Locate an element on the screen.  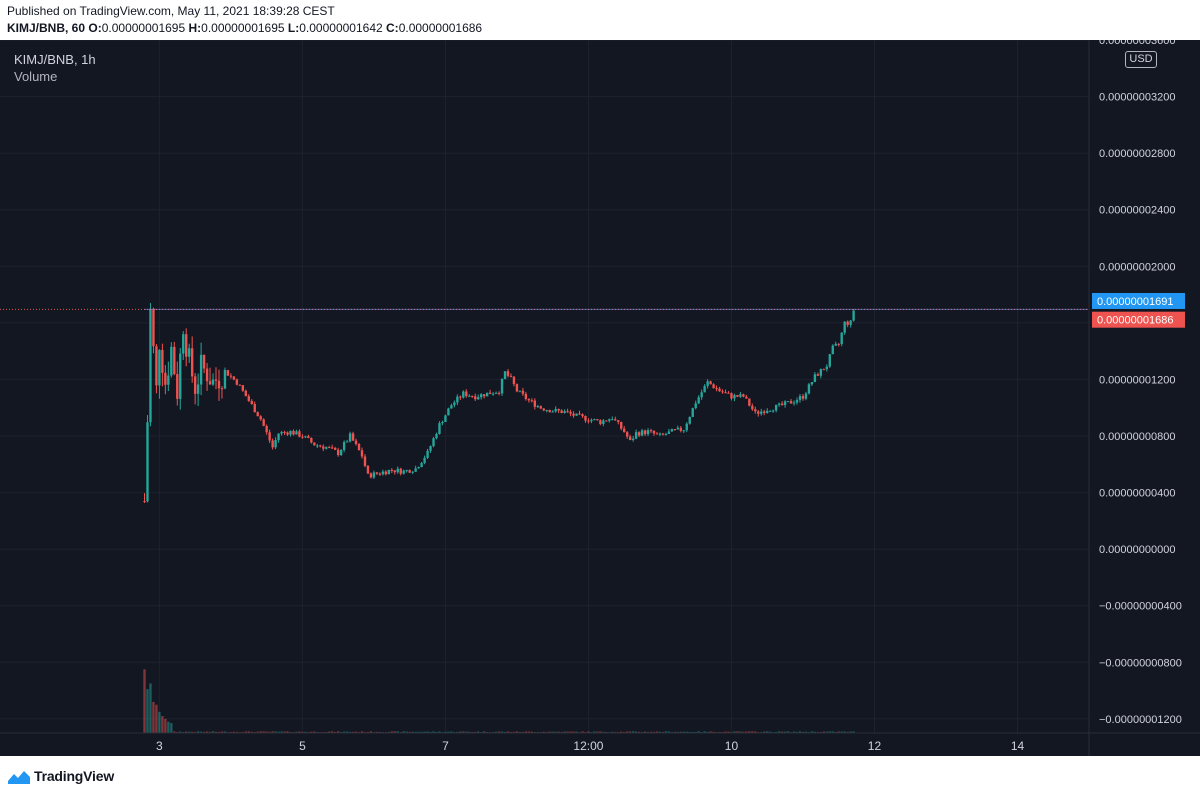
y-tick-label: −0.00000000800 is located at coordinates (1140, 663).